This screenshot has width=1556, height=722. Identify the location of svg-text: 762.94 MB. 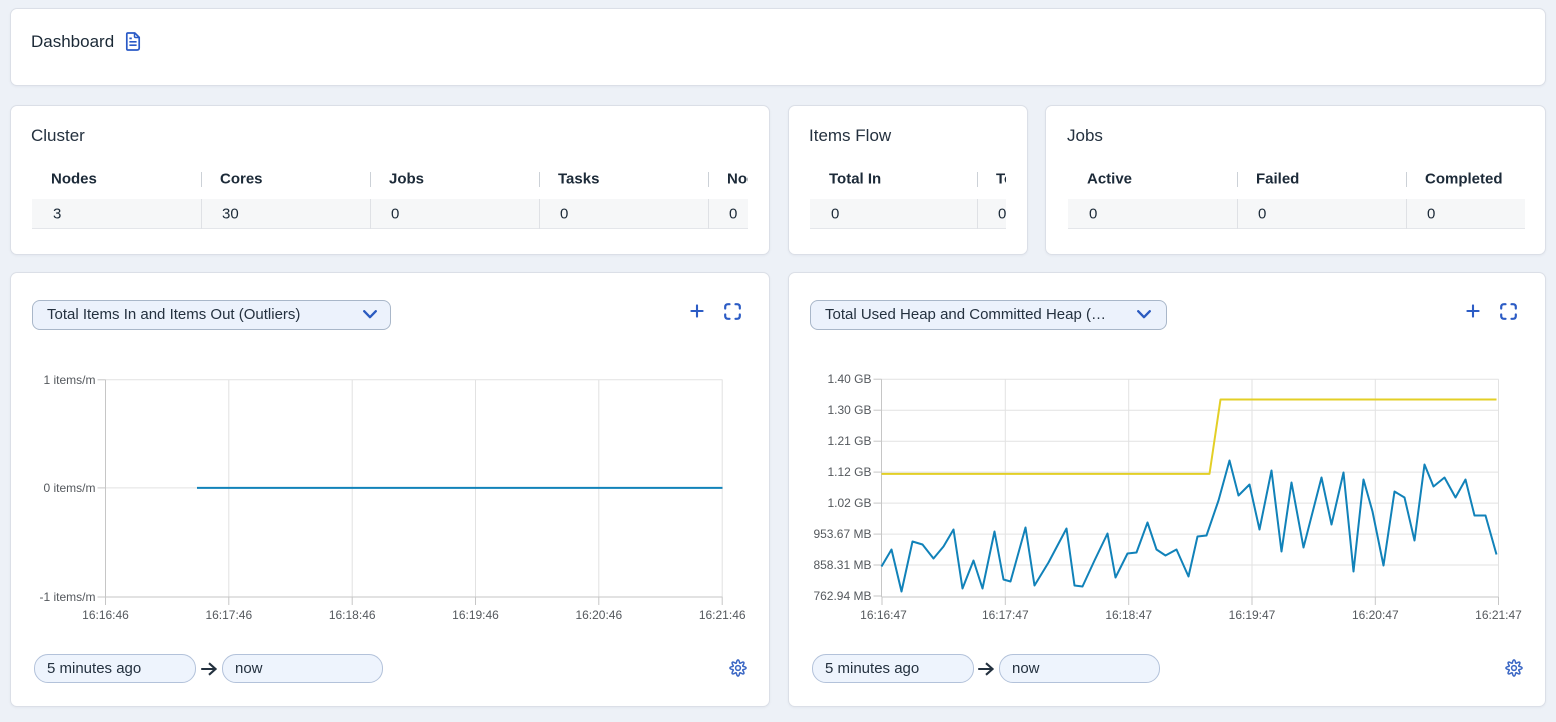
(842, 596).